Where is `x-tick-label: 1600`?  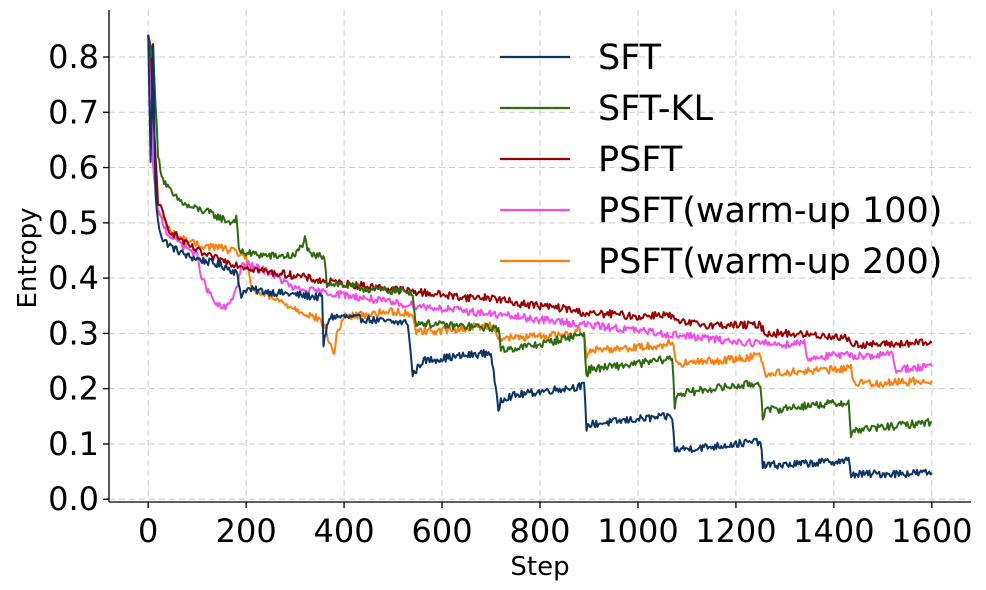 x-tick-label: 1600 is located at coordinates (931, 531).